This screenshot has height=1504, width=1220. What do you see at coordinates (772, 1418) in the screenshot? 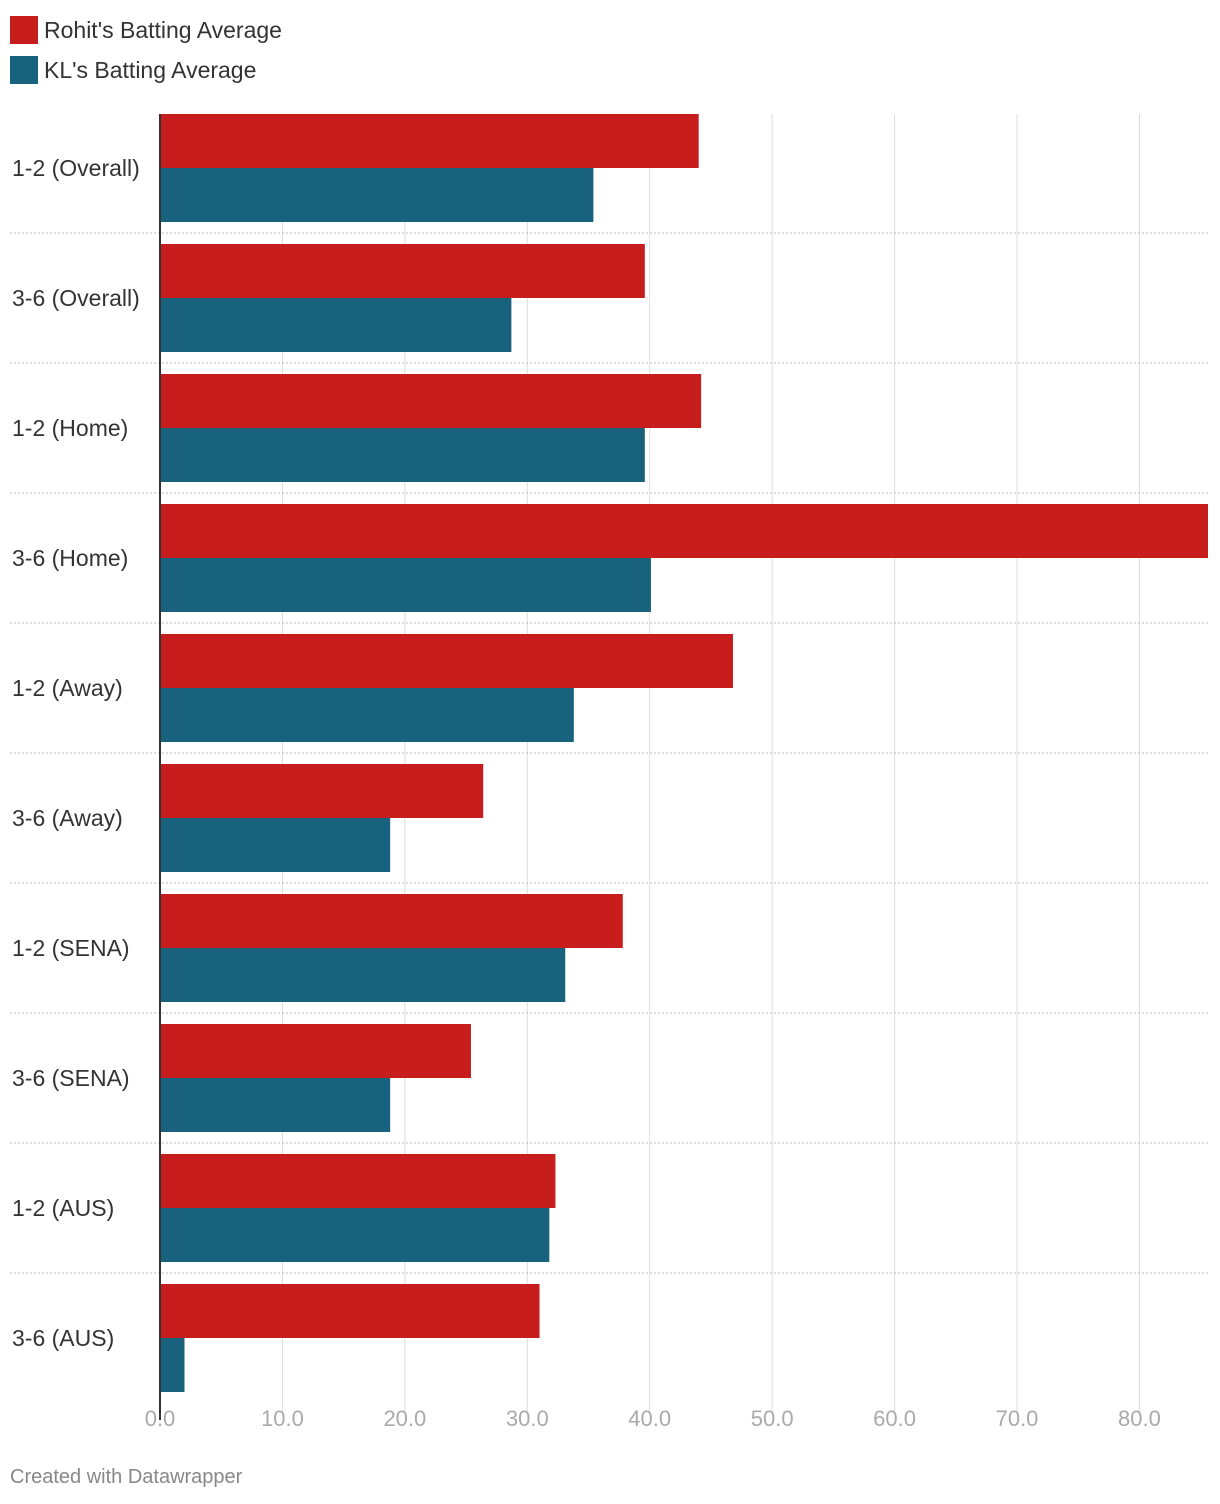
I see `x-tick-label-5: 50.0` at bounding box center [772, 1418].